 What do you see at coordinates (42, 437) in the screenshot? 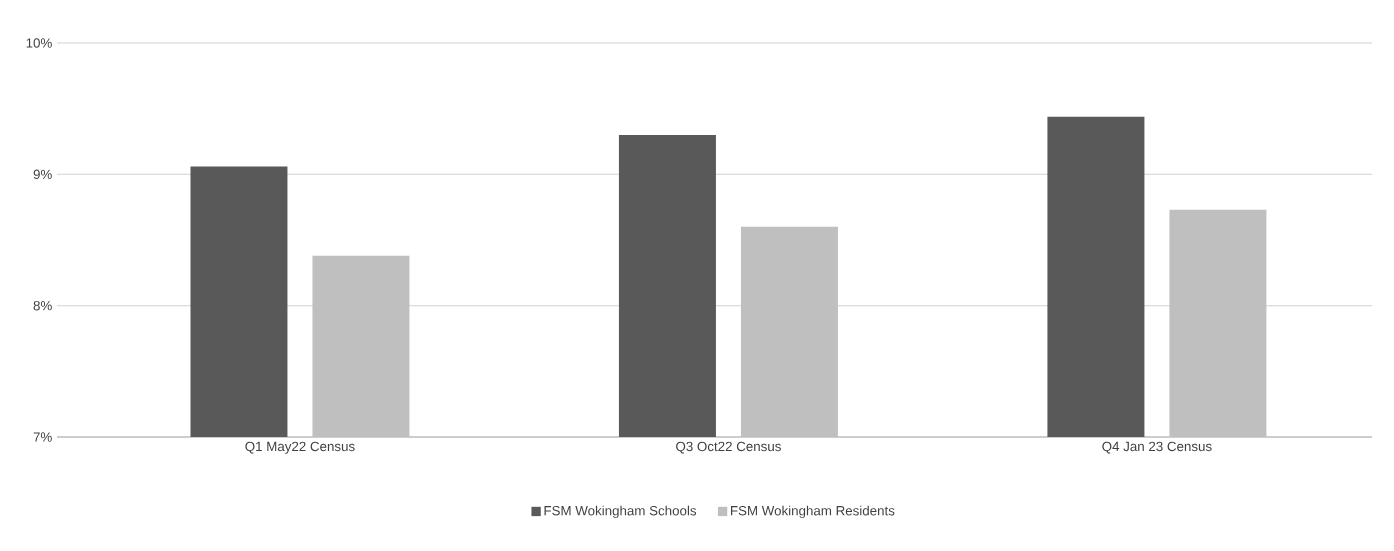
I see `y-tick-label: 7%` at bounding box center [42, 437].